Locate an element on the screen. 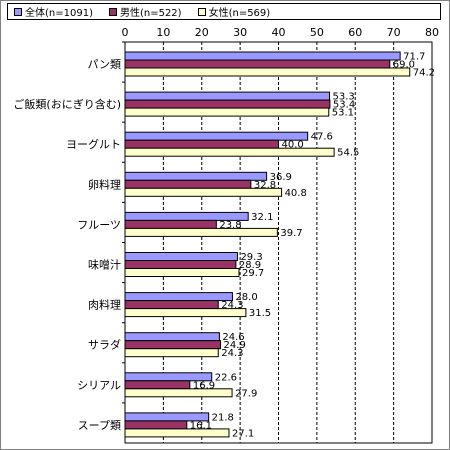 This screenshot has height=450, width=450. data-label: 53.1 is located at coordinates (343, 113).